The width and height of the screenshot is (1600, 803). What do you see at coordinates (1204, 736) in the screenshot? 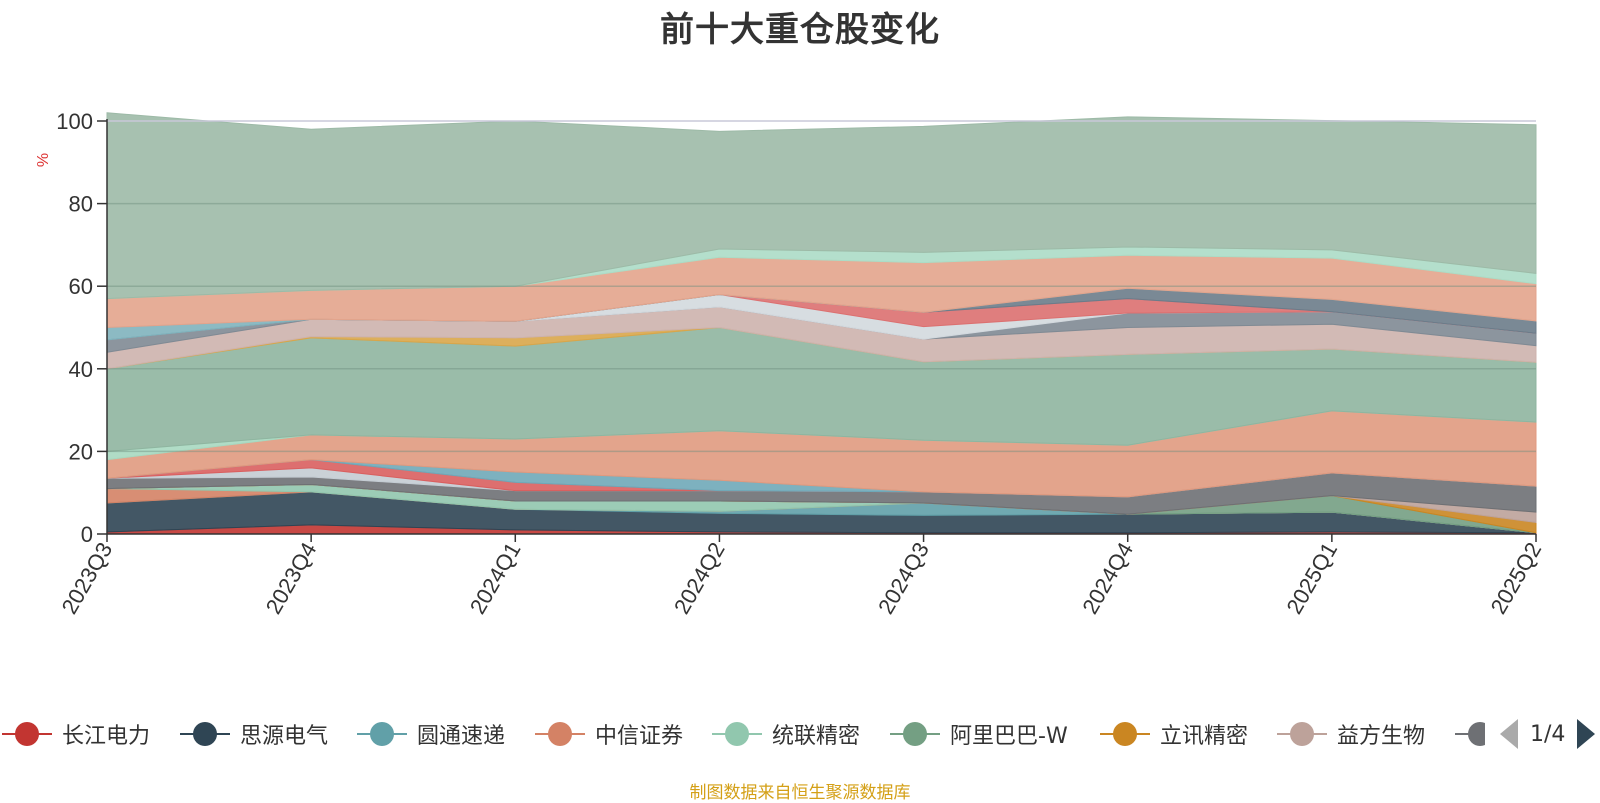
I see `legend-label: 立讯精密` at bounding box center [1204, 736].